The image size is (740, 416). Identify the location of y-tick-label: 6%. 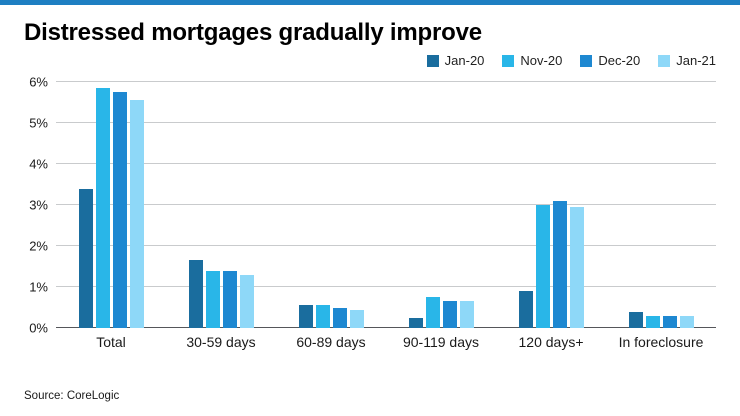
(38, 82).